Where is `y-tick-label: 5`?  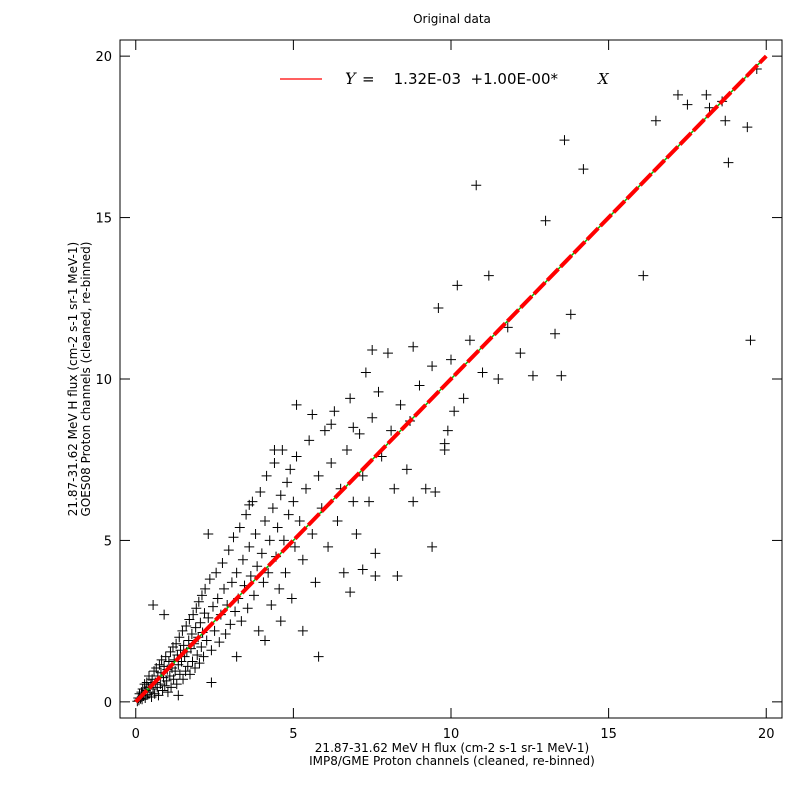
y-tick-label: 5 is located at coordinates (108, 541).